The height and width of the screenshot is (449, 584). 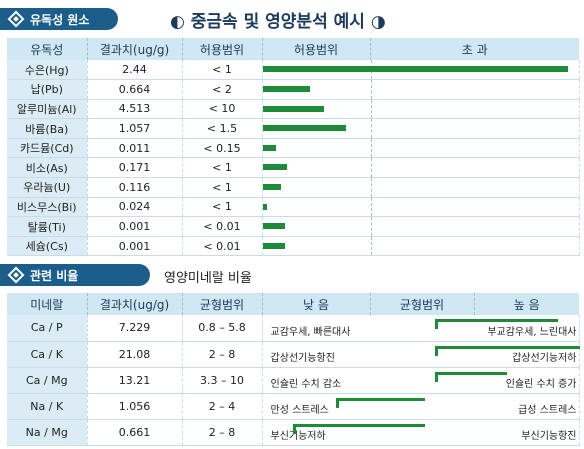 What do you see at coordinates (293, 304) in the screenshot?
I see `ratio-table-header: 미네랄 결과치(ug/g) 균형범위 낮 음 균형범위 높 음` at bounding box center [293, 304].